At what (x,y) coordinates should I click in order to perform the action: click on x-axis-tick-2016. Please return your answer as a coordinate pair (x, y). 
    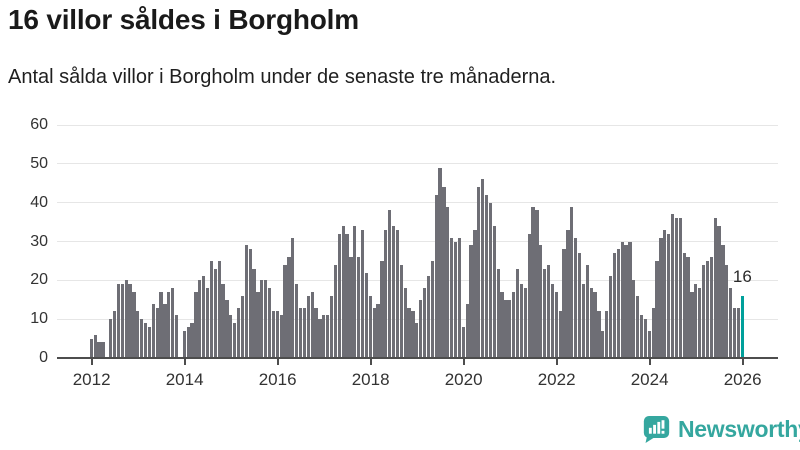
    Looking at the image, I should click on (277, 362).